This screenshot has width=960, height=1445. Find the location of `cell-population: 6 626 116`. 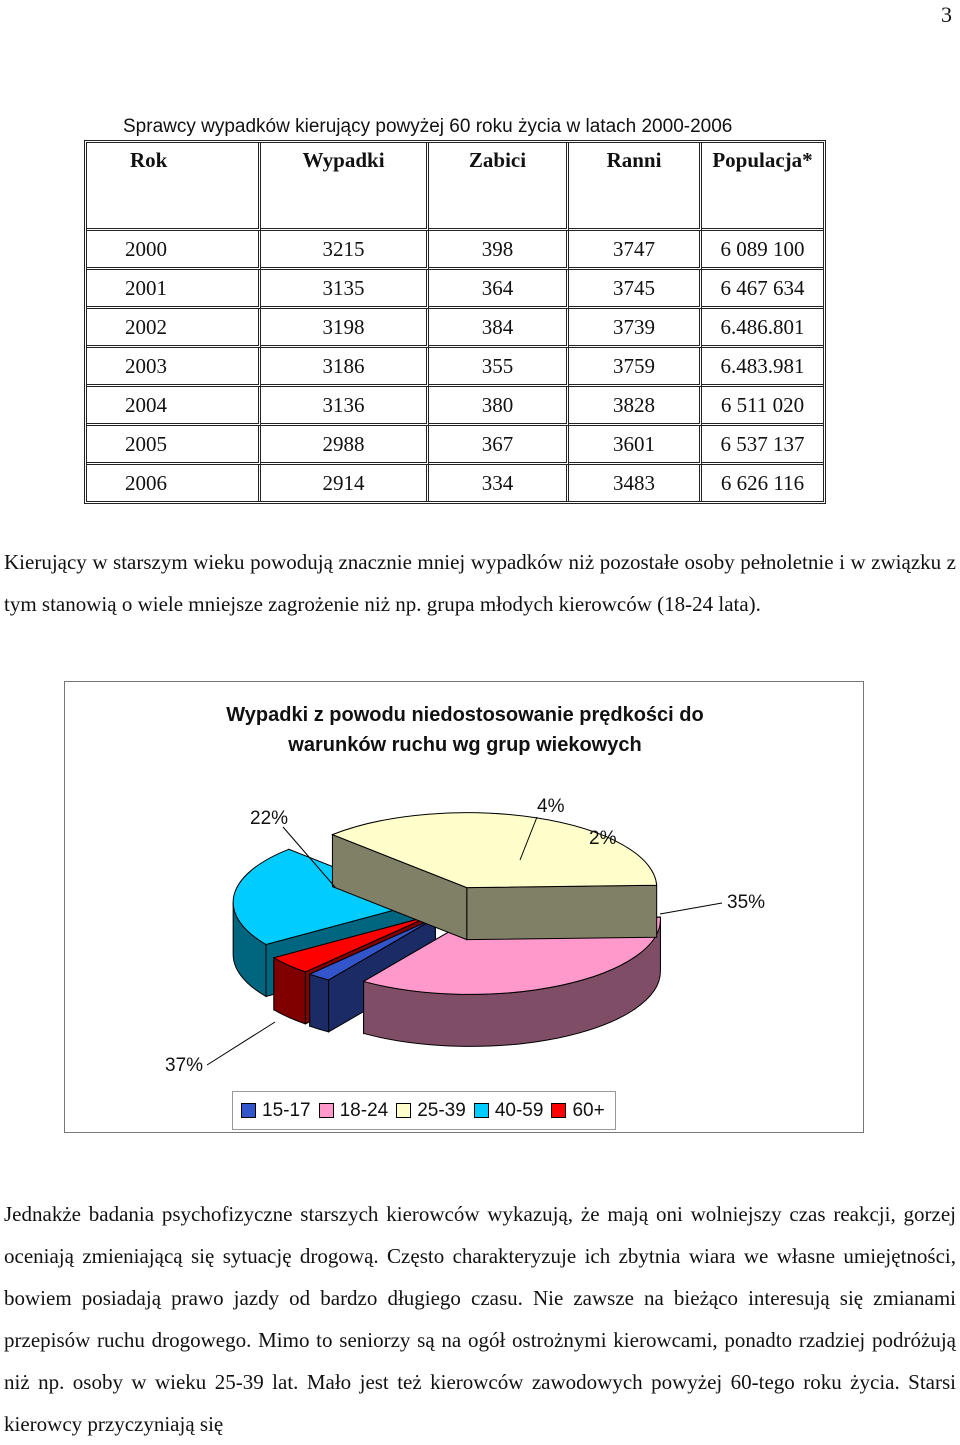

cell-population: 6 626 116 is located at coordinates (762, 482).